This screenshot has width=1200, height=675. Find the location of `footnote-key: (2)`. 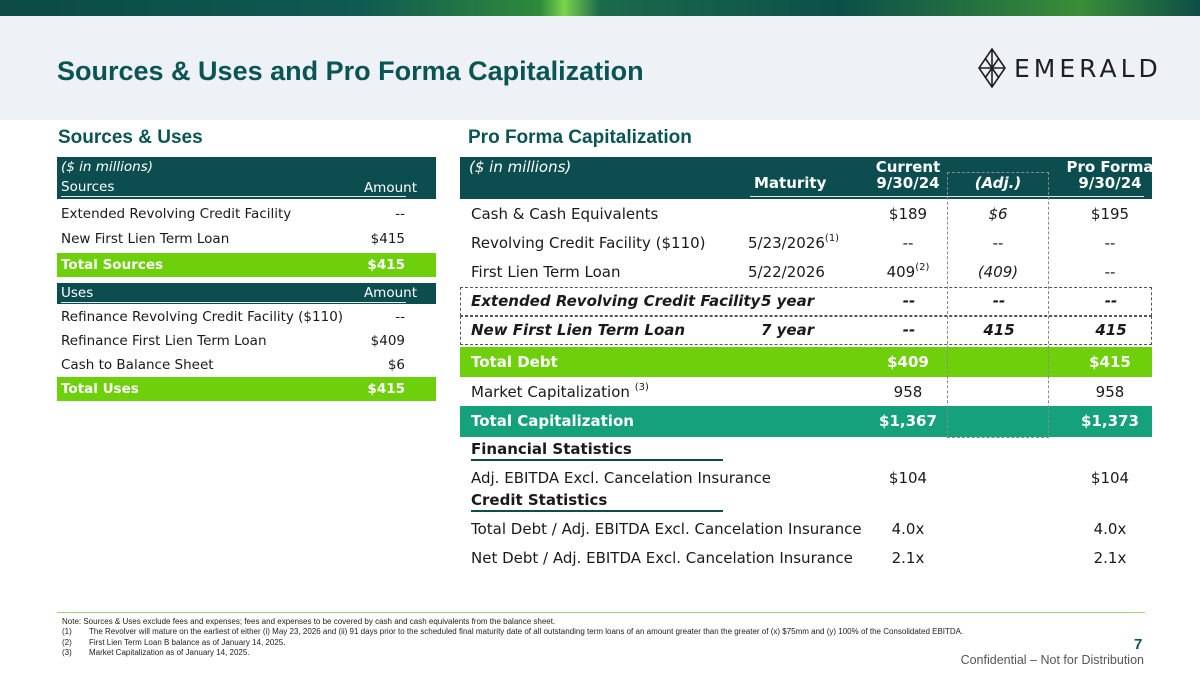

footnote-key: (2) is located at coordinates (67, 642).